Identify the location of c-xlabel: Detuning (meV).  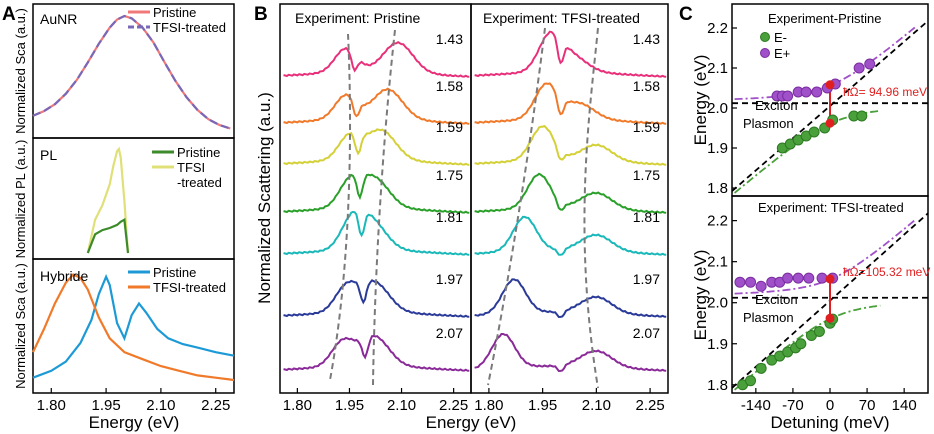
(829, 422).